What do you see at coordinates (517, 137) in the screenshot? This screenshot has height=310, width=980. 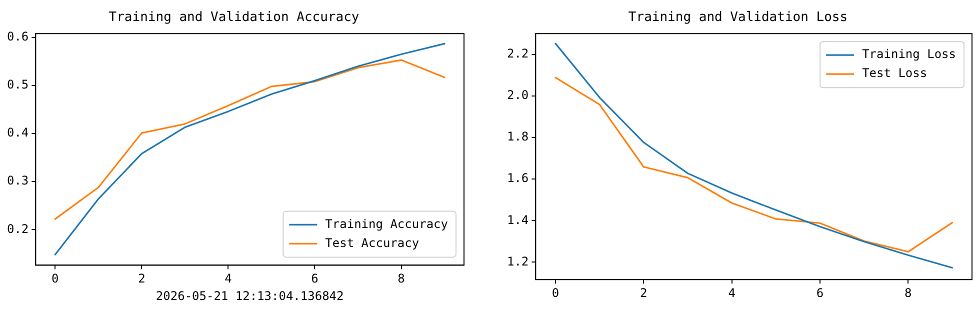 I see `y-tick-label: 1.8` at bounding box center [517, 137].